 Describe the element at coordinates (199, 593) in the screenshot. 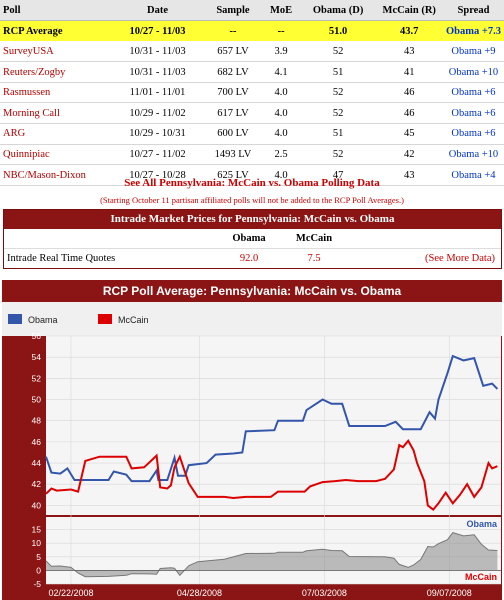

I see `x-tick-label: 04/28/2008` at that location.